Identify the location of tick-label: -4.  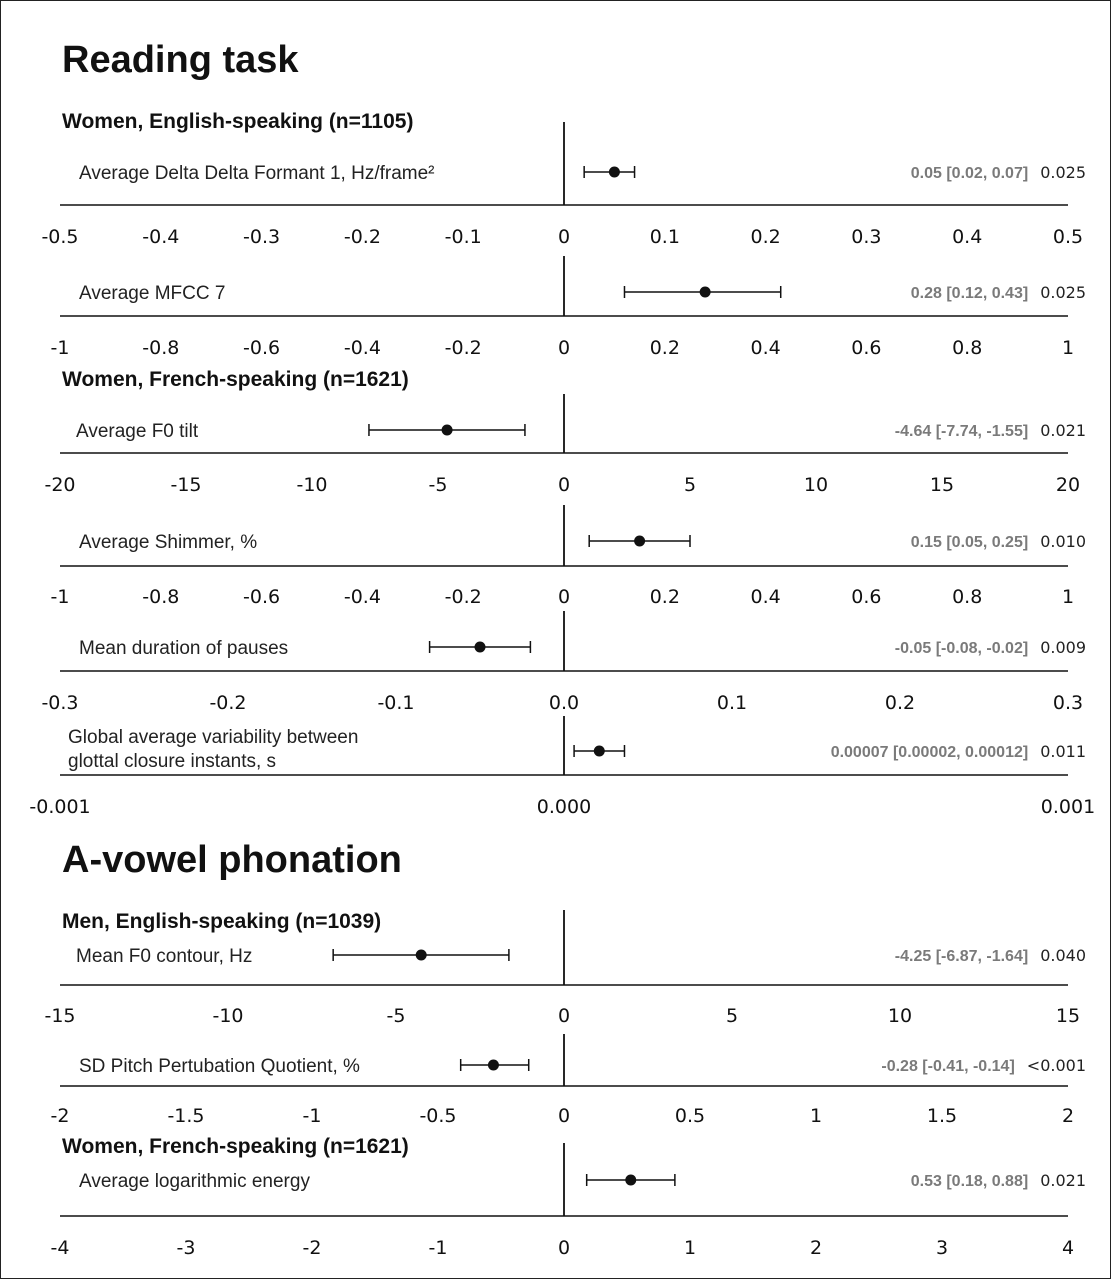
(60, 1248).